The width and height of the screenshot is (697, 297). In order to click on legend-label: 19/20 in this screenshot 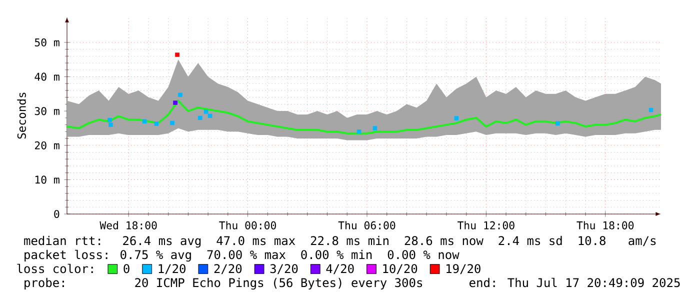, I will do `click(463, 269)`.